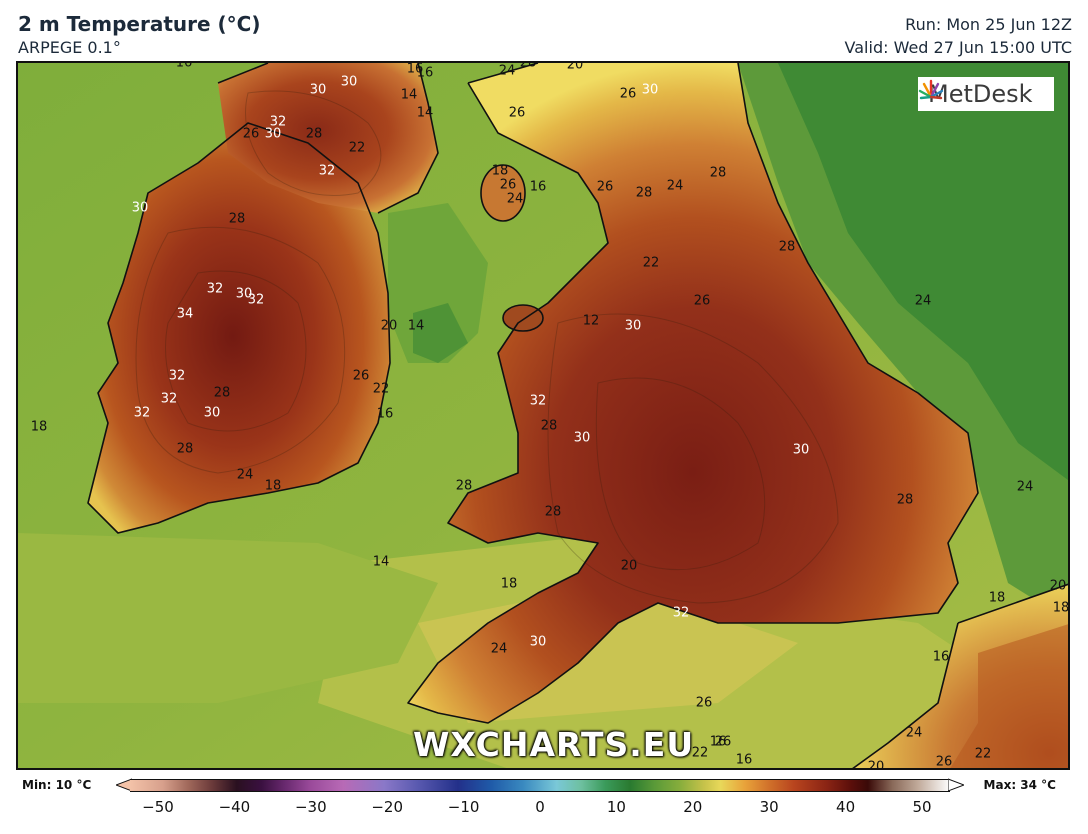 The image size is (1088, 834). I want to click on colorbar-tick-label: 30, so click(769, 807).